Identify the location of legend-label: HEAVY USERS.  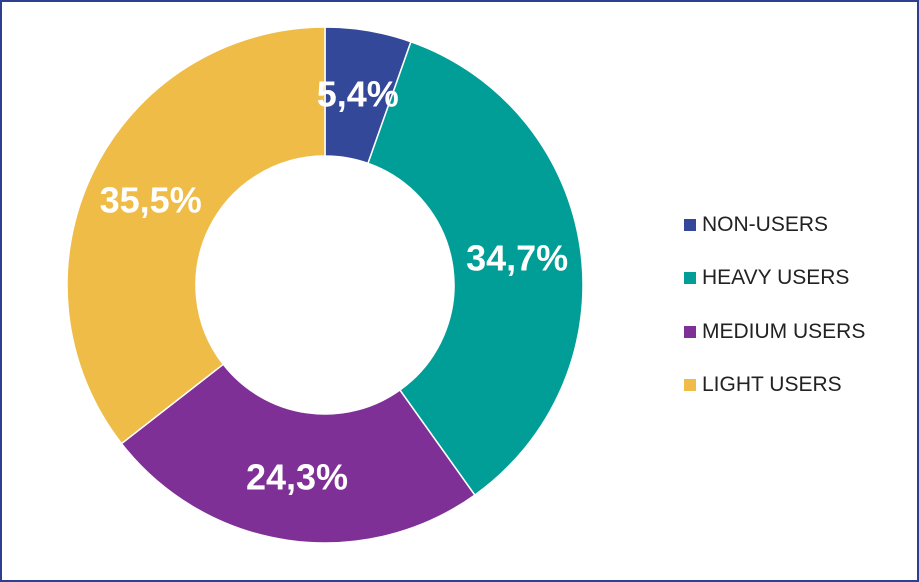
(776, 278).